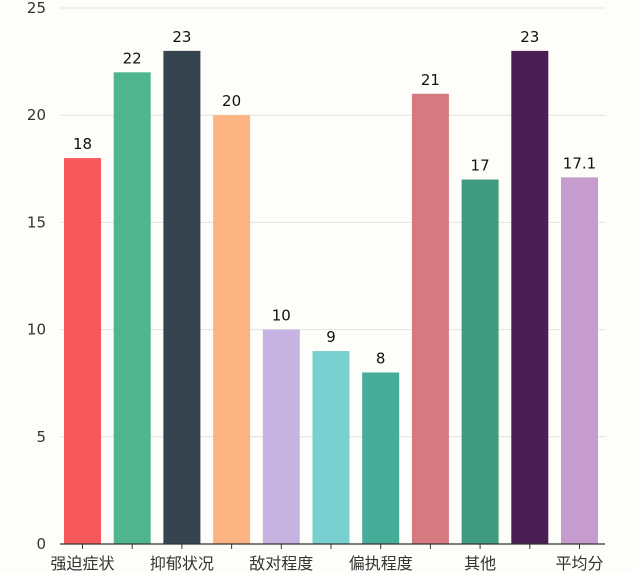 The width and height of the screenshot is (634, 573). What do you see at coordinates (430, 80) in the screenshot?
I see `data-label: 21` at bounding box center [430, 80].